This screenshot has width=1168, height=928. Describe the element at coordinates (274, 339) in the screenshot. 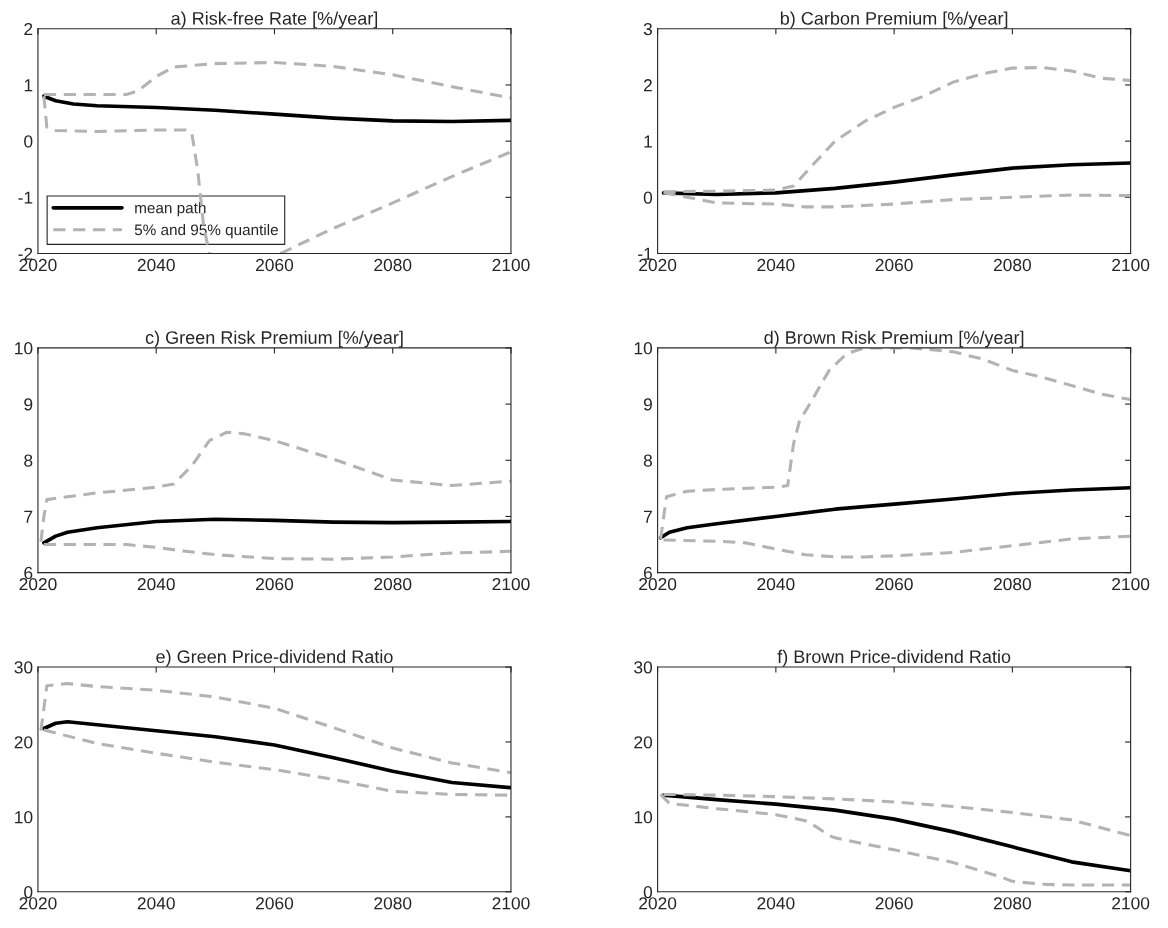

I see `chart-title: c) Green Risk Premium [%/year]` at that location.